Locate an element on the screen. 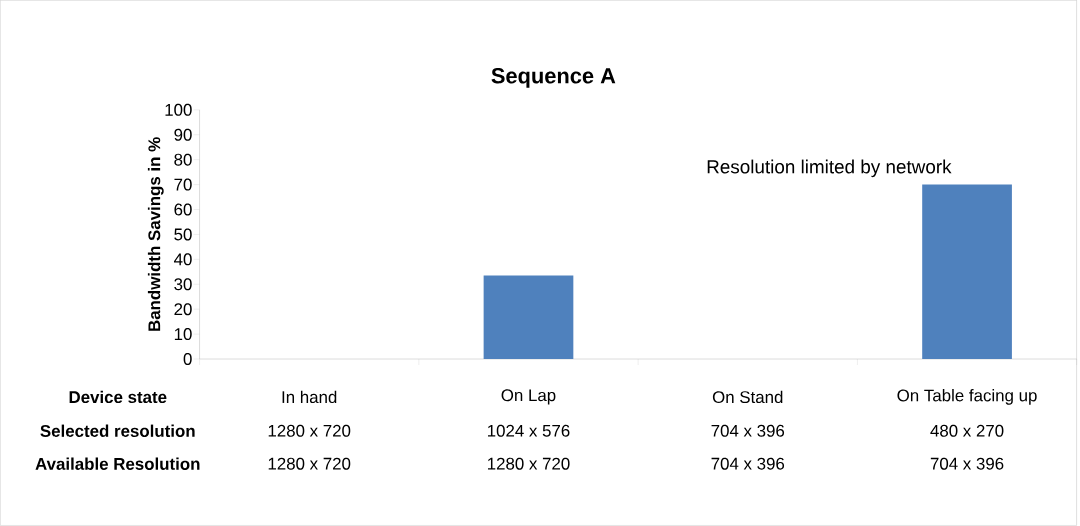 This screenshot has height=526, width=1080. y-tick-label: 90 is located at coordinates (183, 134).